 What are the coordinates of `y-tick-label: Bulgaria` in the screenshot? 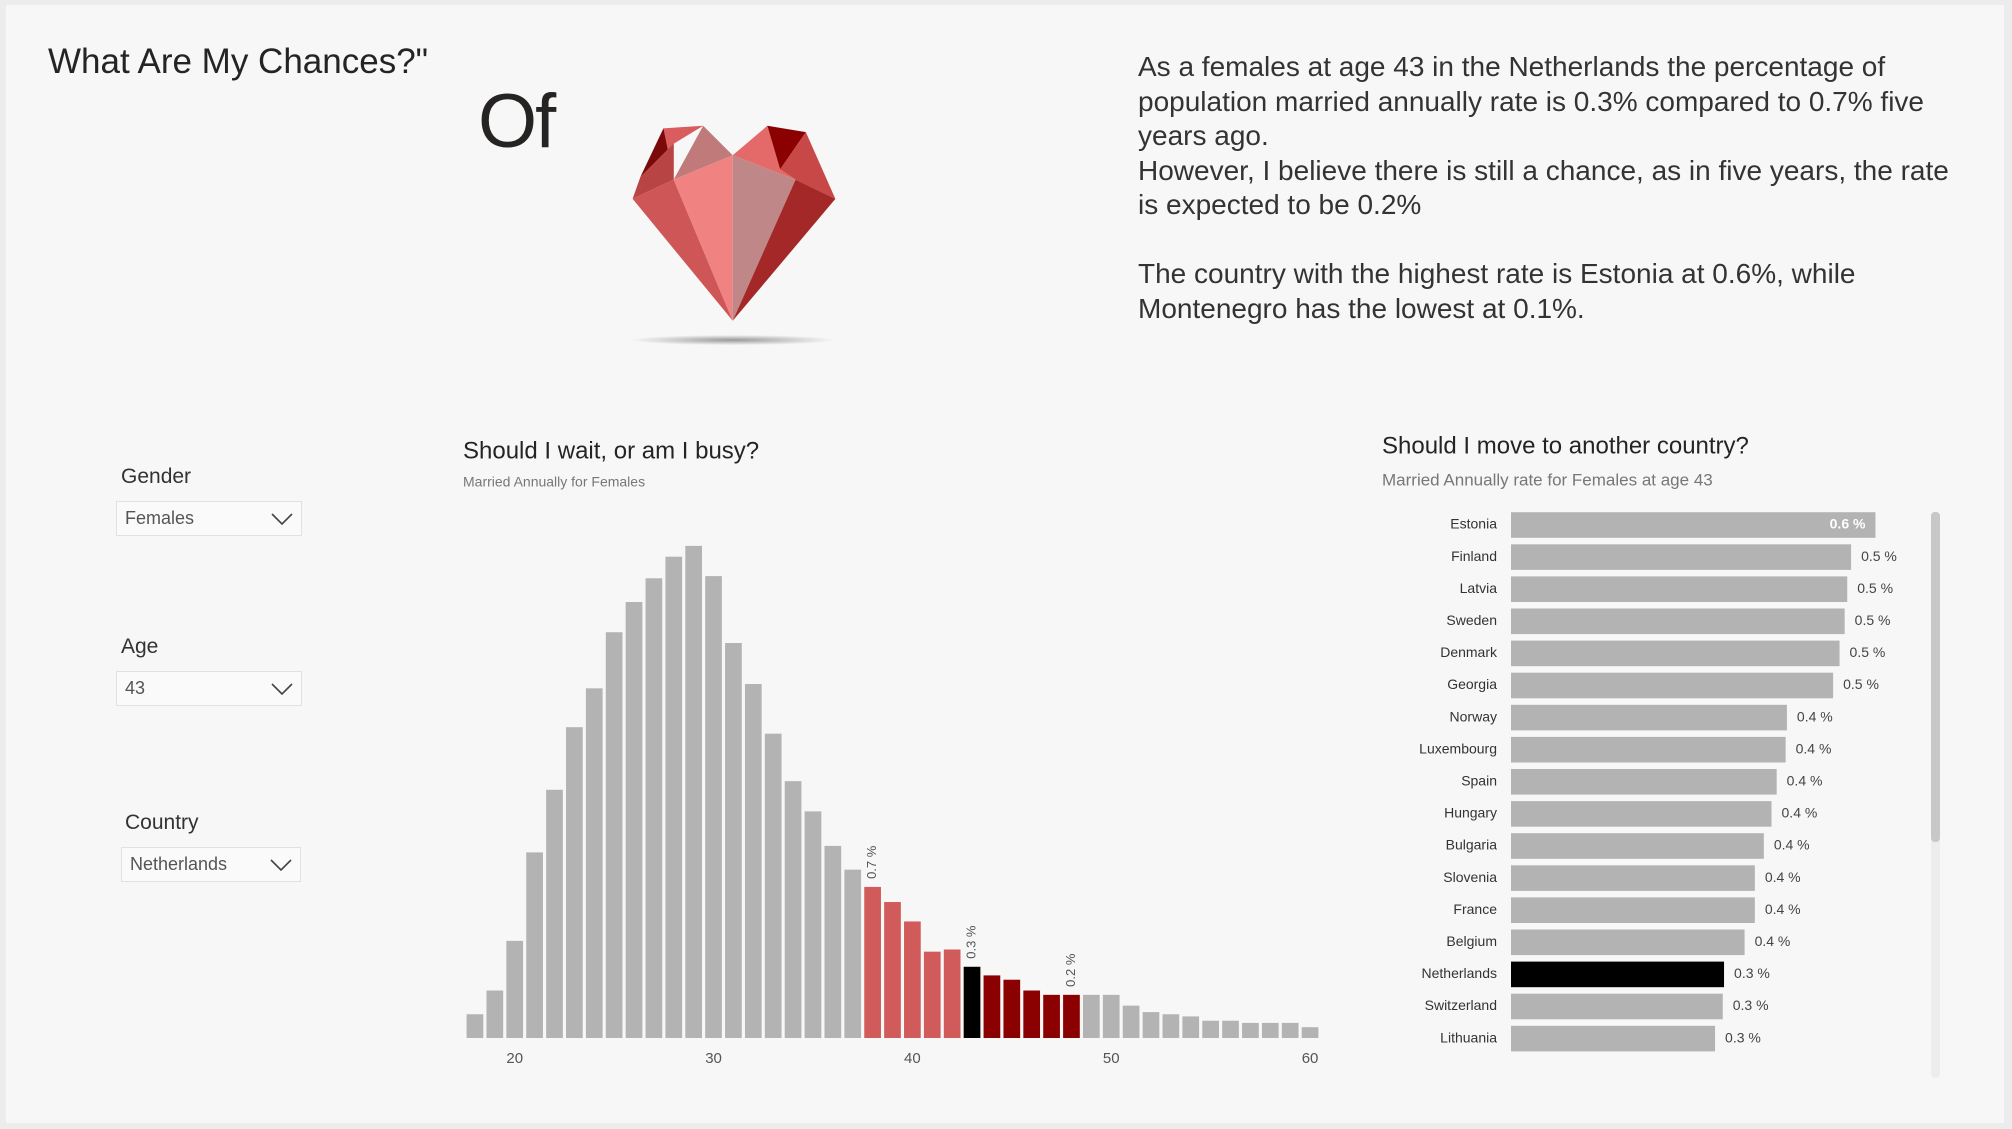 It's located at (1472, 845).